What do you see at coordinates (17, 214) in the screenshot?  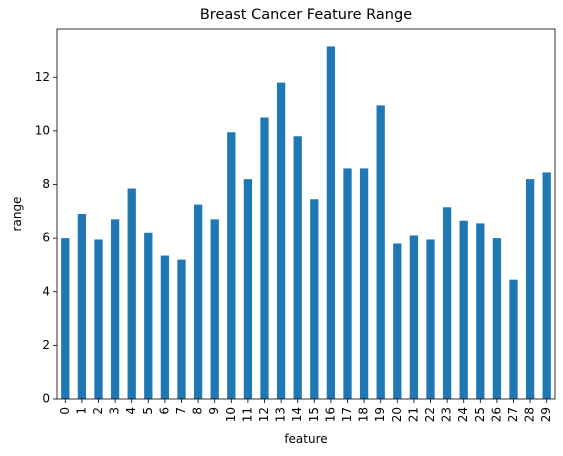 I see `y-axis-label: range` at bounding box center [17, 214].